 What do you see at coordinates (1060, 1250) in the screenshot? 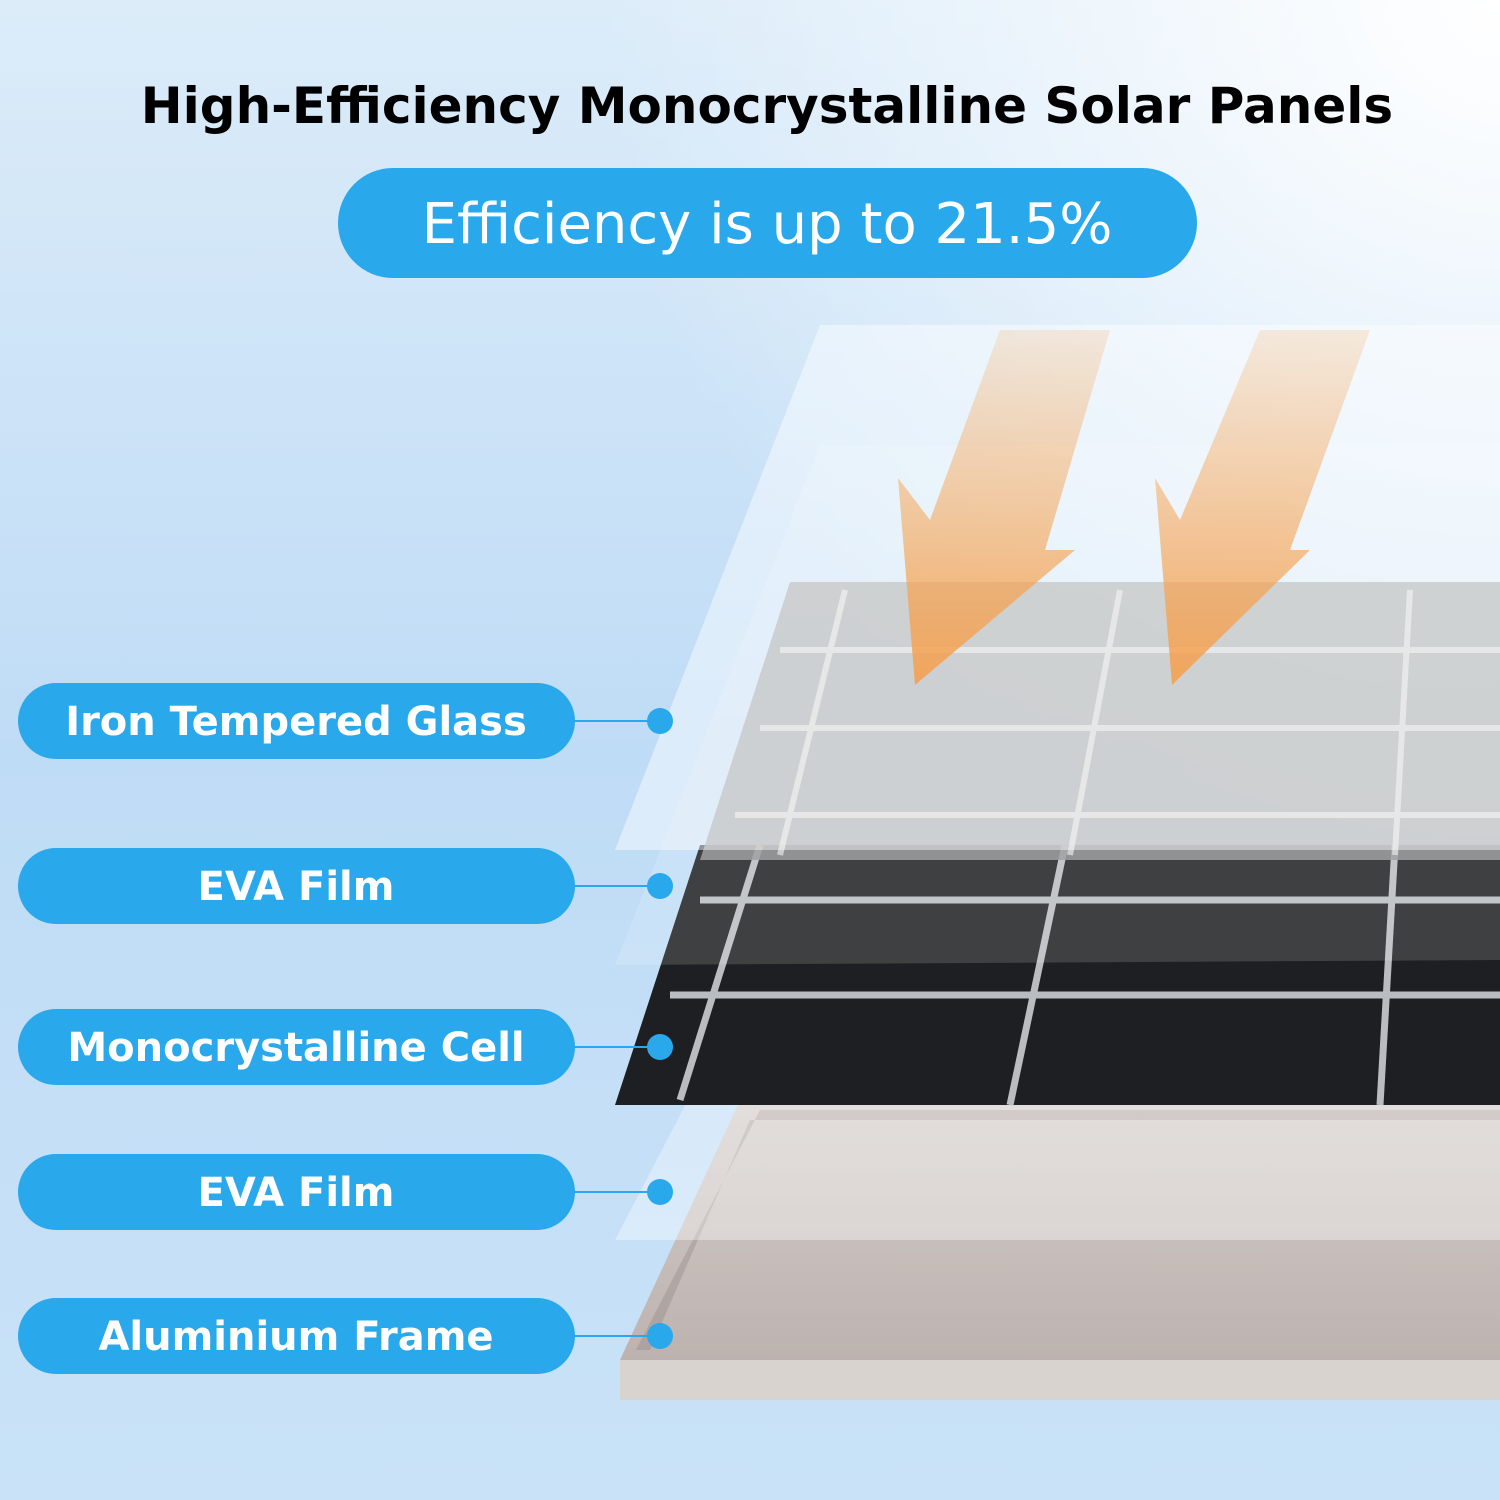
I see `frame-layer` at bounding box center [1060, 1250].